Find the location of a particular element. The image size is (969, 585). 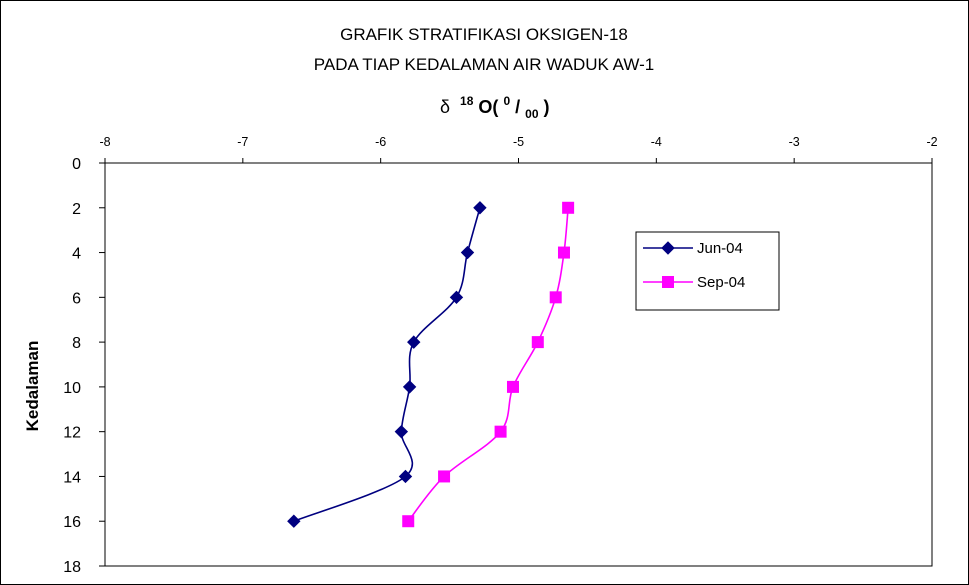

legend-box is located at coordinates (707, 271).